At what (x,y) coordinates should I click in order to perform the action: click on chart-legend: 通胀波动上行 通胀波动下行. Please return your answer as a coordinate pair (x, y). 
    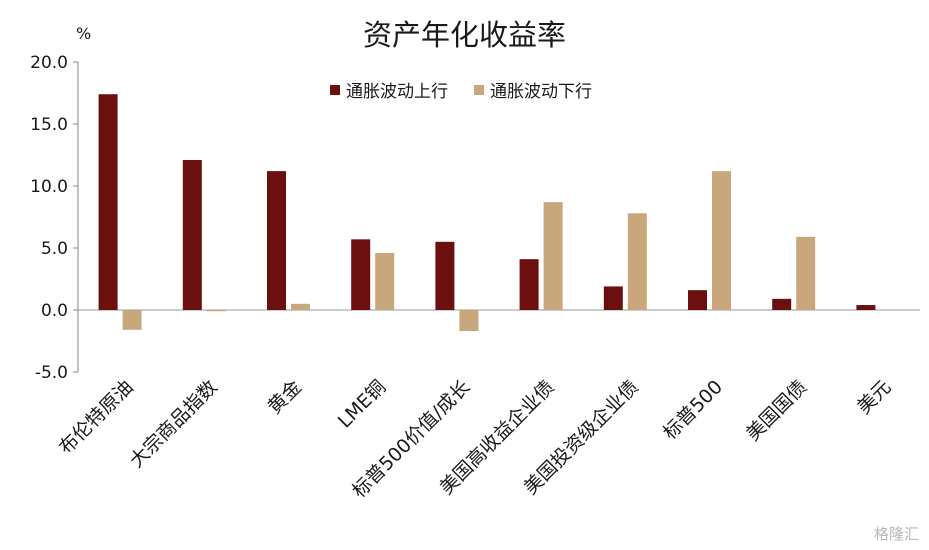
    Looking at the image, I should click on (461, 89).